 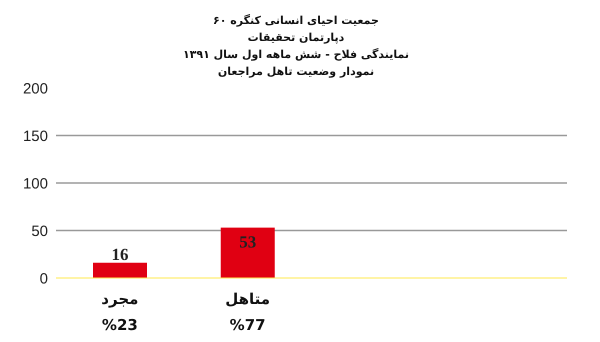 I want to click on data-label: 16, so click(x=120, y=254).